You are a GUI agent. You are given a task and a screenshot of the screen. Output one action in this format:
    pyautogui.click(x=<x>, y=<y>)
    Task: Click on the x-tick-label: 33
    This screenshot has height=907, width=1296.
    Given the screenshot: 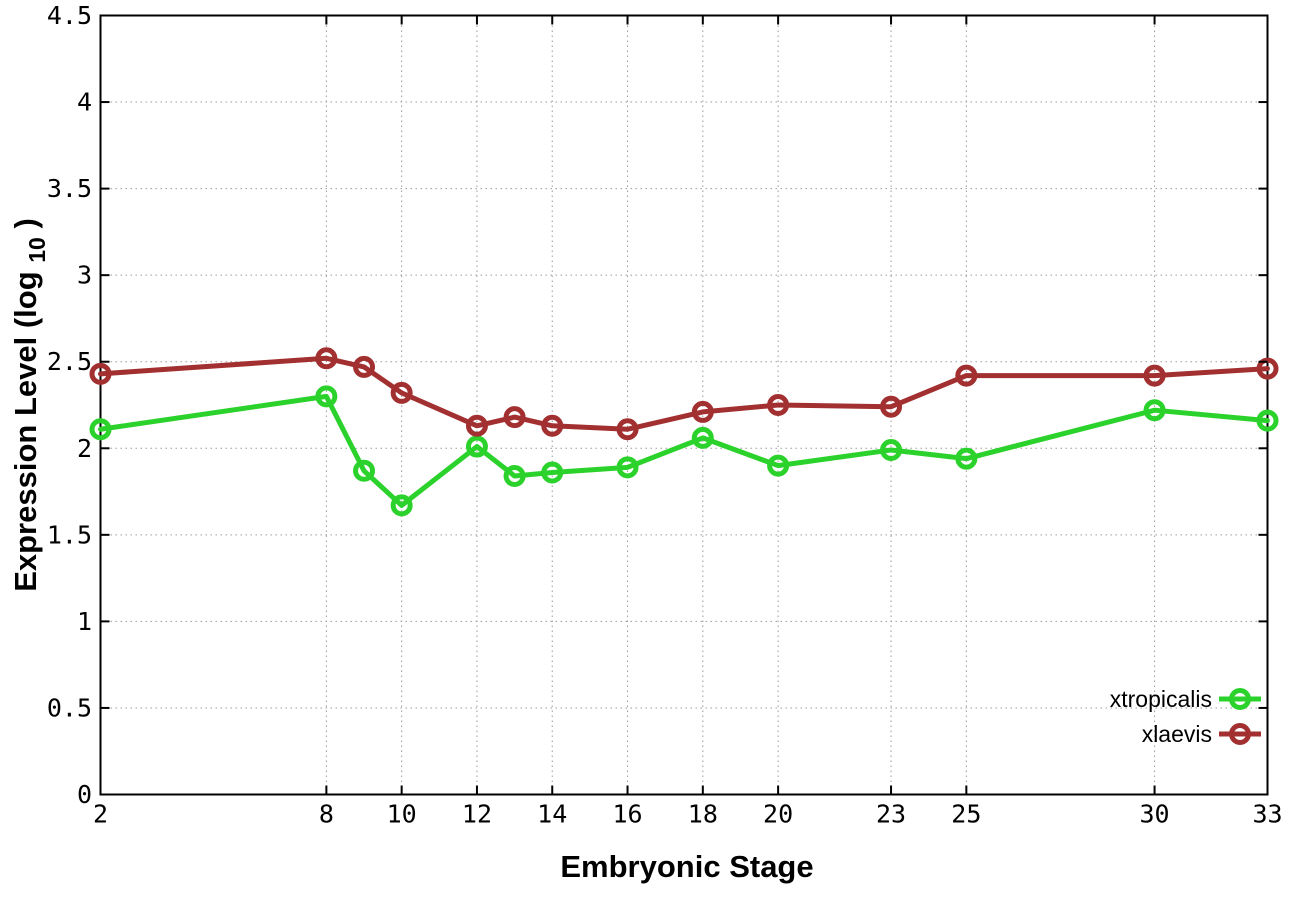 What is the action you would take?
    pyautogui.click(x=1267, y=814)
    